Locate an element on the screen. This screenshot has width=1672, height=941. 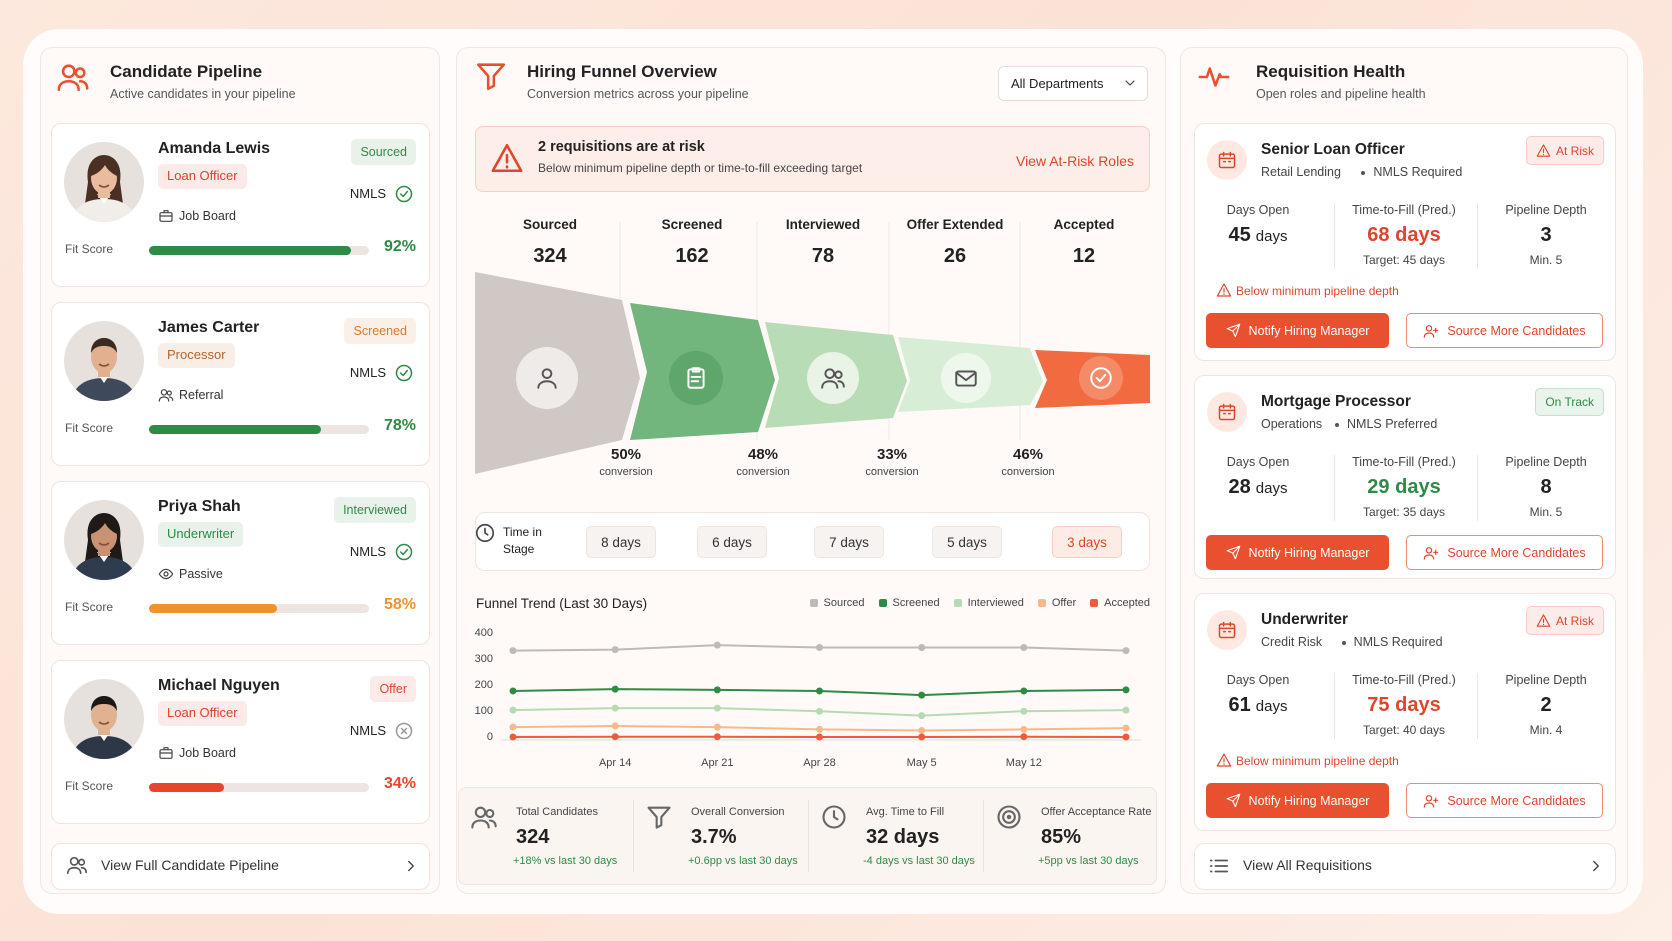
stage-count: 78 is located at coordinates (823, 256).